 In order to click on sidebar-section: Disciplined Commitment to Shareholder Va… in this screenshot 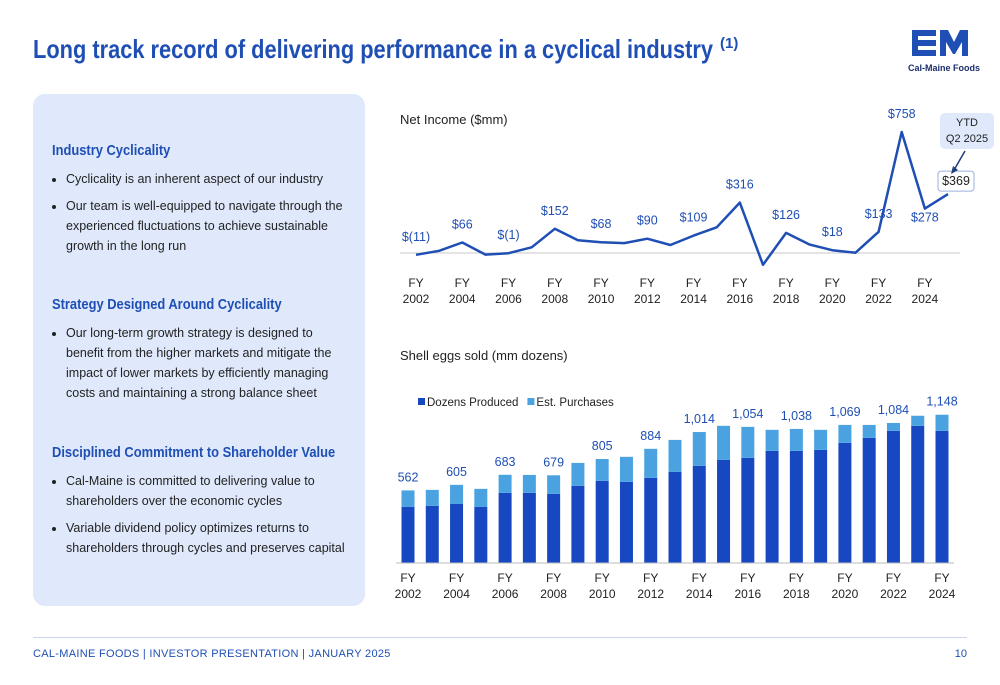, I will do `click(202, 504)`.